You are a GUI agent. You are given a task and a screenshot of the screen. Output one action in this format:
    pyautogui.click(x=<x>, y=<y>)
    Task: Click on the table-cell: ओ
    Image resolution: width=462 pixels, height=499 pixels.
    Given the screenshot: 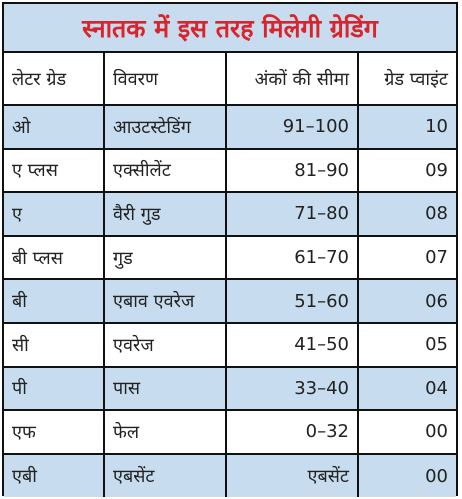 What is the action you would take?
    pyautogui.click(x=54, y=127)
    